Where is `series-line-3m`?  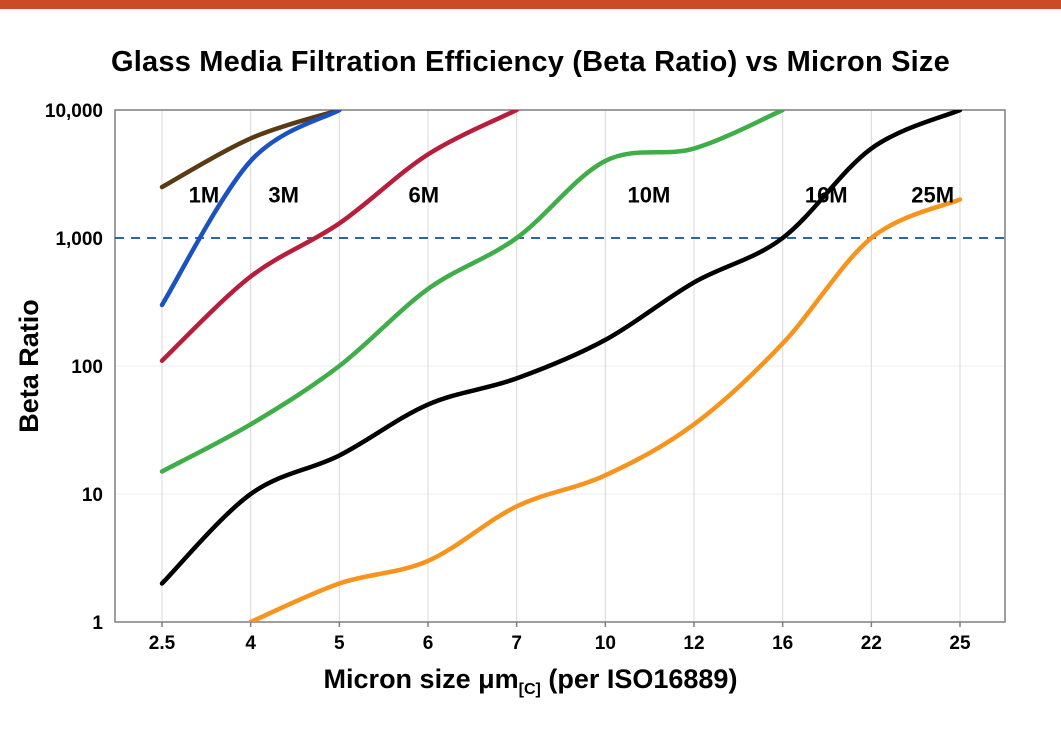 series-line-3m is located at coordinates (250, 209).